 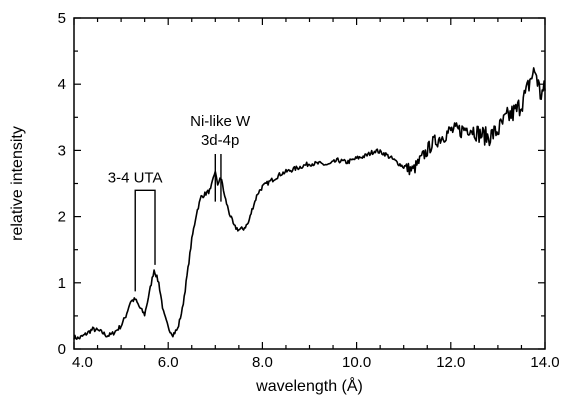 I want to click on x-tick-label: 8.0, so click(x=262, y=362).